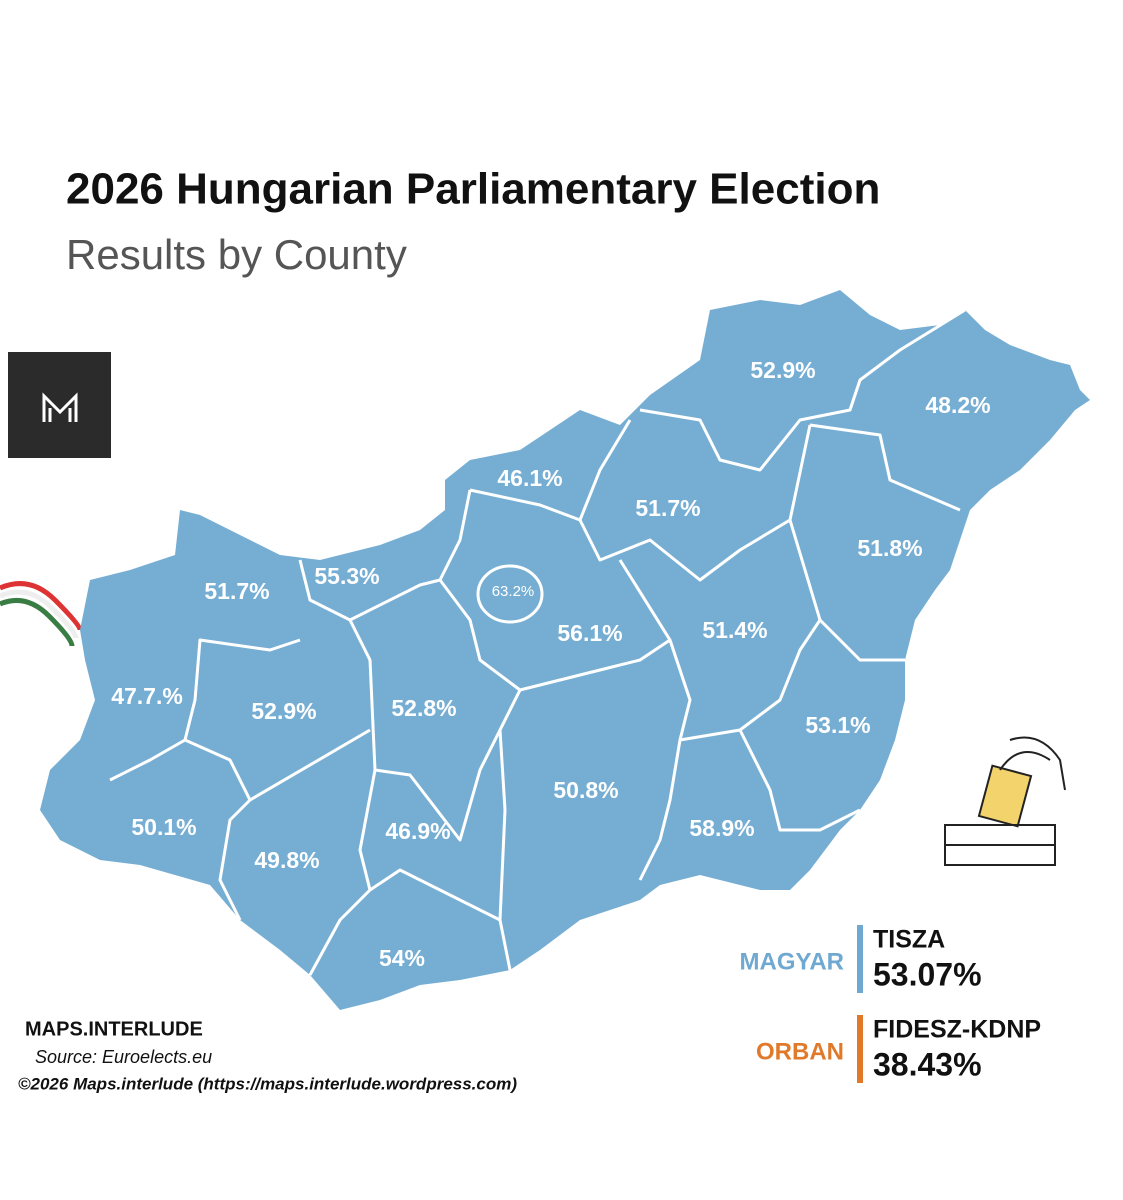 Image resolution: width=1123 pixels, height=1200 pixels. Describe the element at coordinates (734, 630) in the screenshot. I see `county-label: 51.4%` at that location.